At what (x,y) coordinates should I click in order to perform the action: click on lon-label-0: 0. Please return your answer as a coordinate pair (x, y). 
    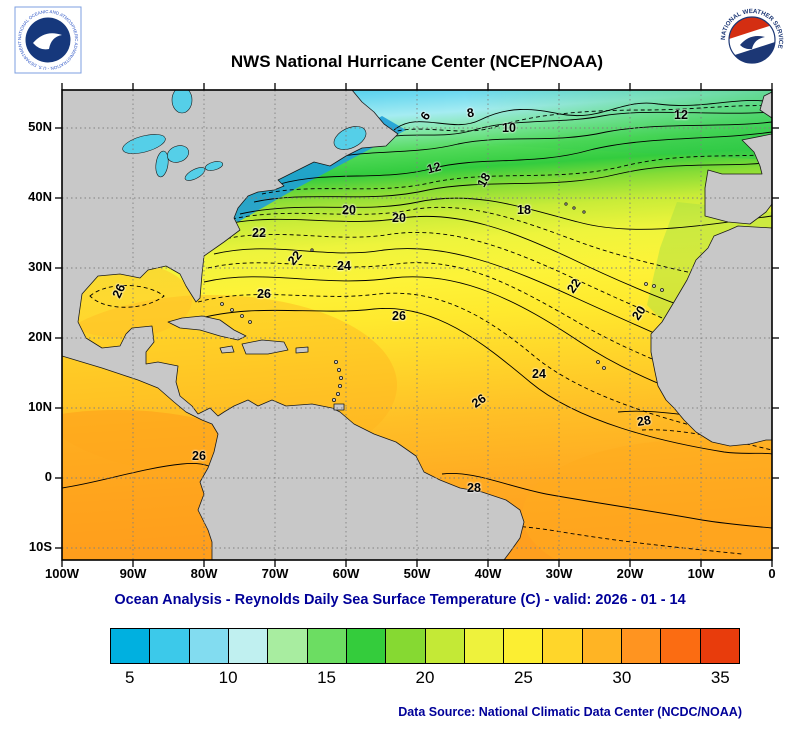
    Looking at the image, I should click on (772, 573).